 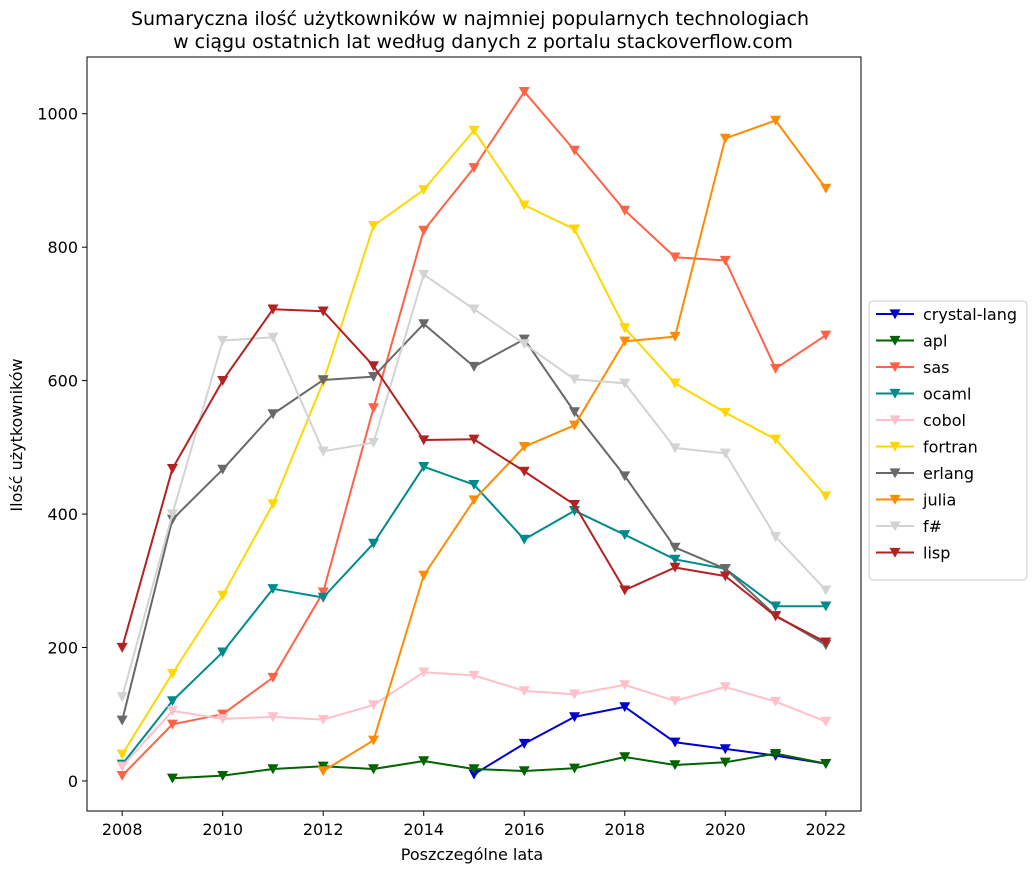 What do you see at coordinates (925, 473) in the screenshot?
I see `legend-item-erlang: erlang` at bounding box center [925, 473].